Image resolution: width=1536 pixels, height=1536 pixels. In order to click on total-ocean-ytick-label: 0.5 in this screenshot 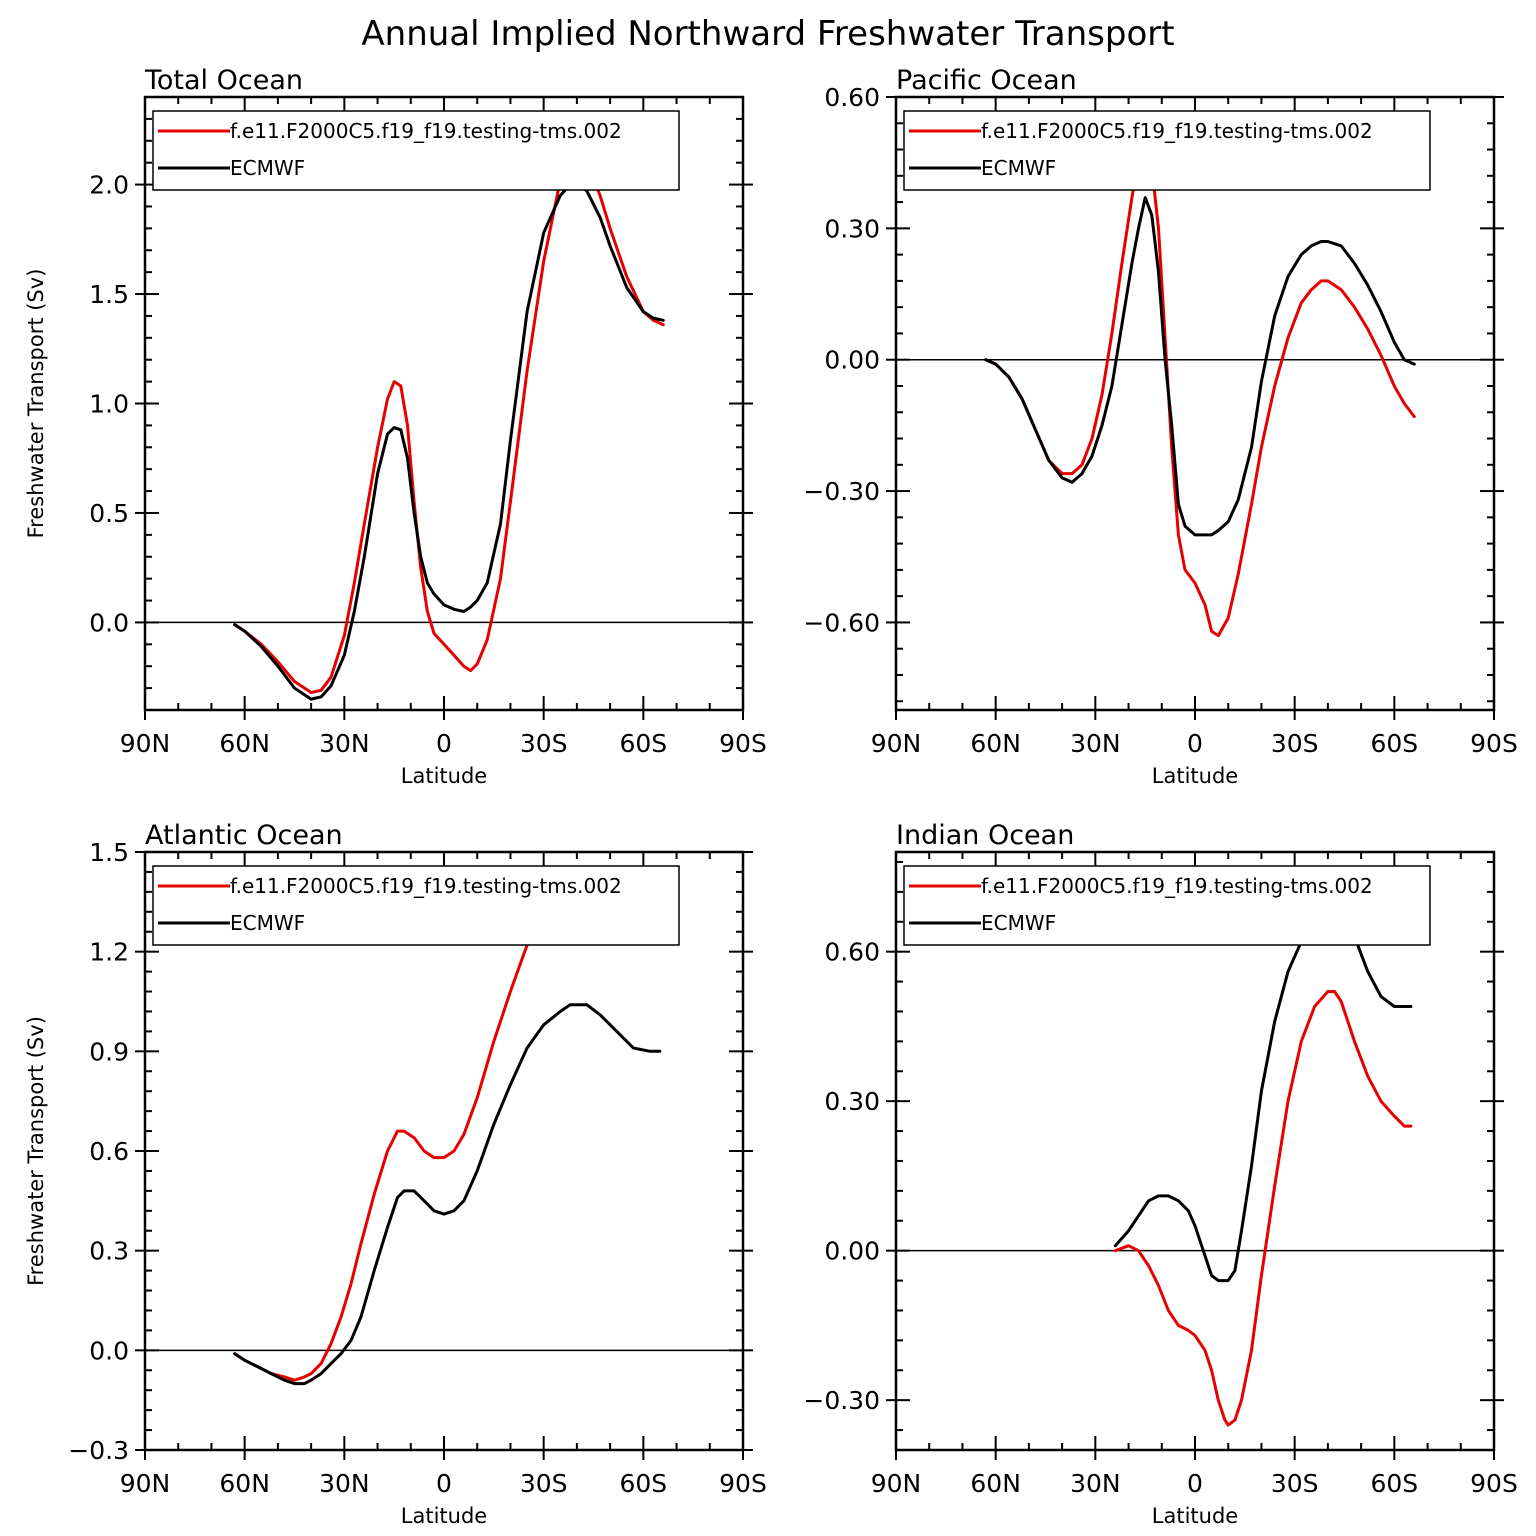, I will do `click(109, 513)`.